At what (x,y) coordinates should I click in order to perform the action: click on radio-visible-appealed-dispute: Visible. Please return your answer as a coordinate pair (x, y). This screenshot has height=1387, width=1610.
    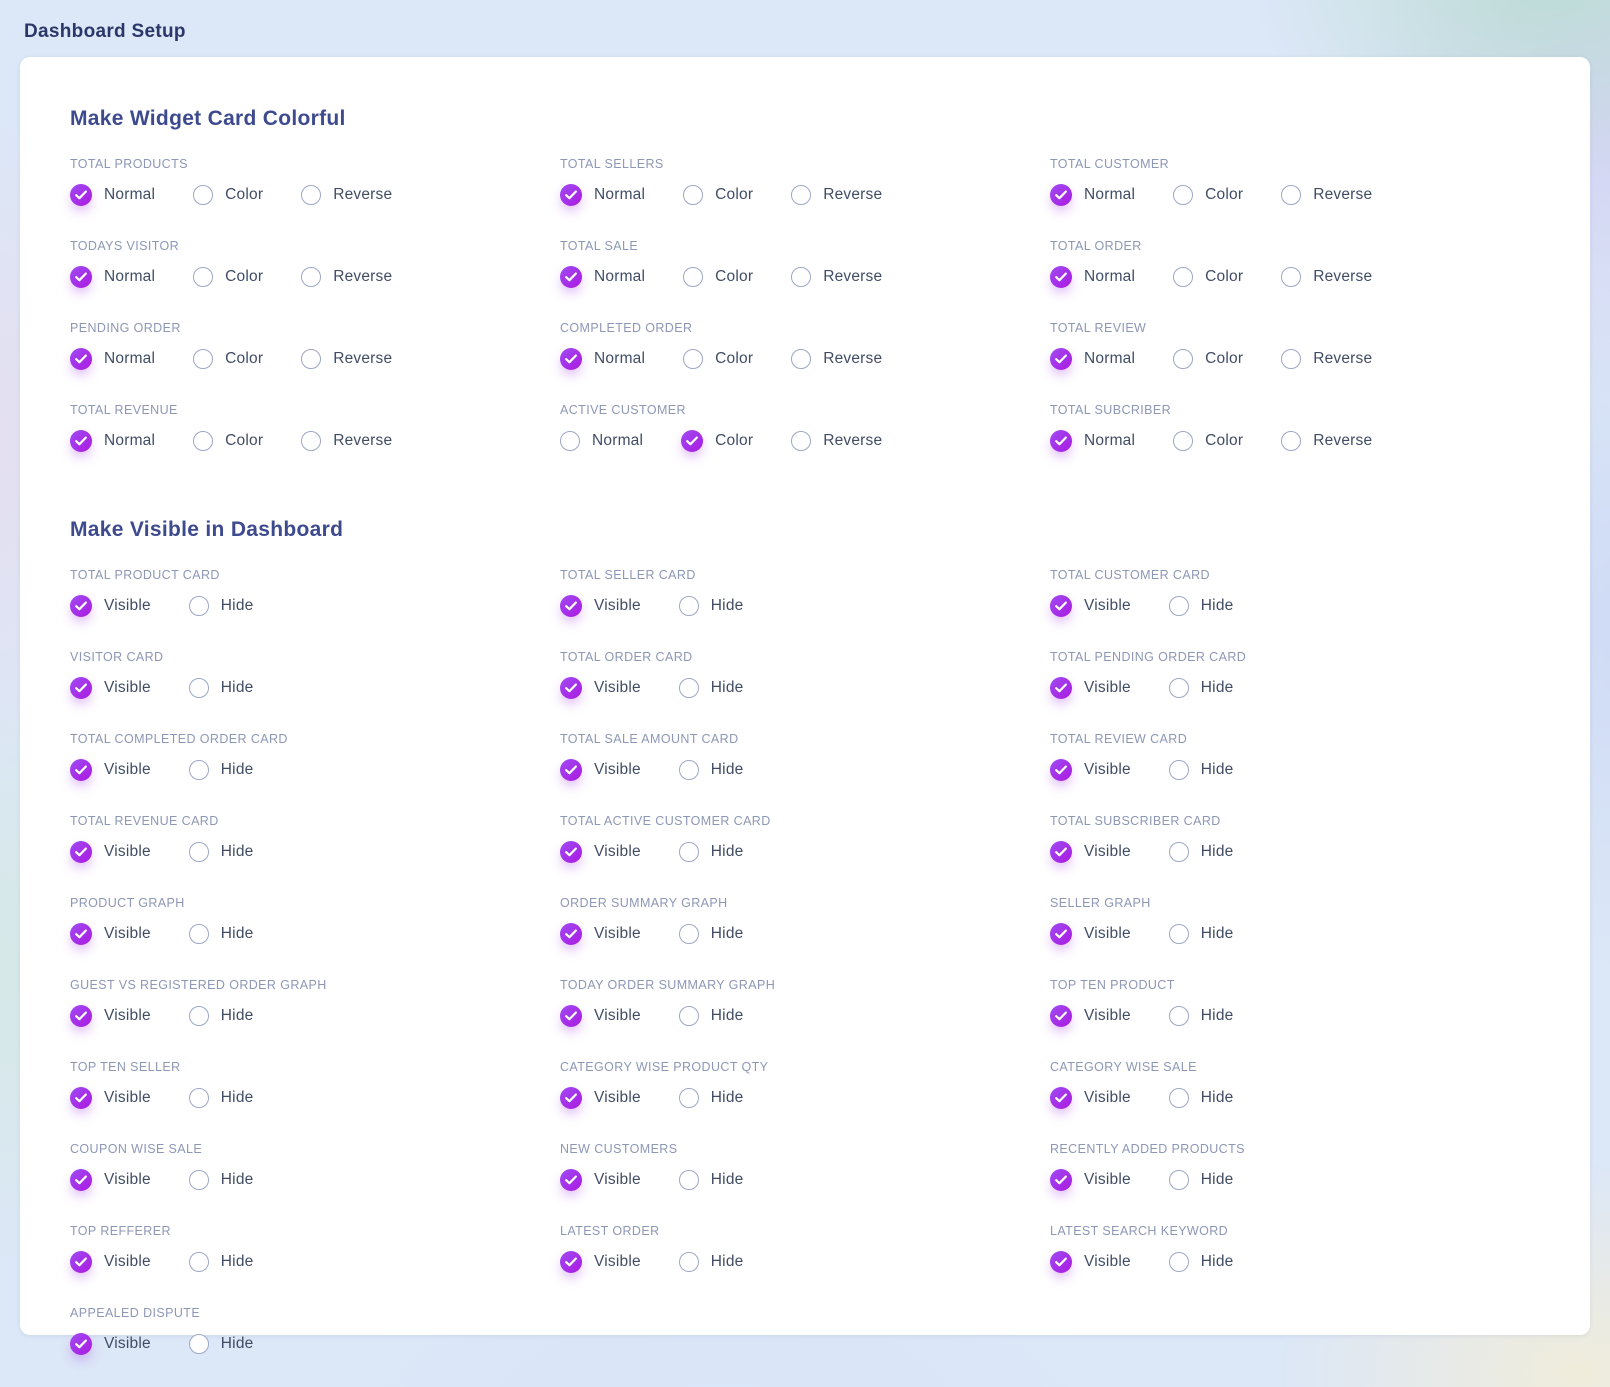
    Looking at the image, I should click on (110, 1344).